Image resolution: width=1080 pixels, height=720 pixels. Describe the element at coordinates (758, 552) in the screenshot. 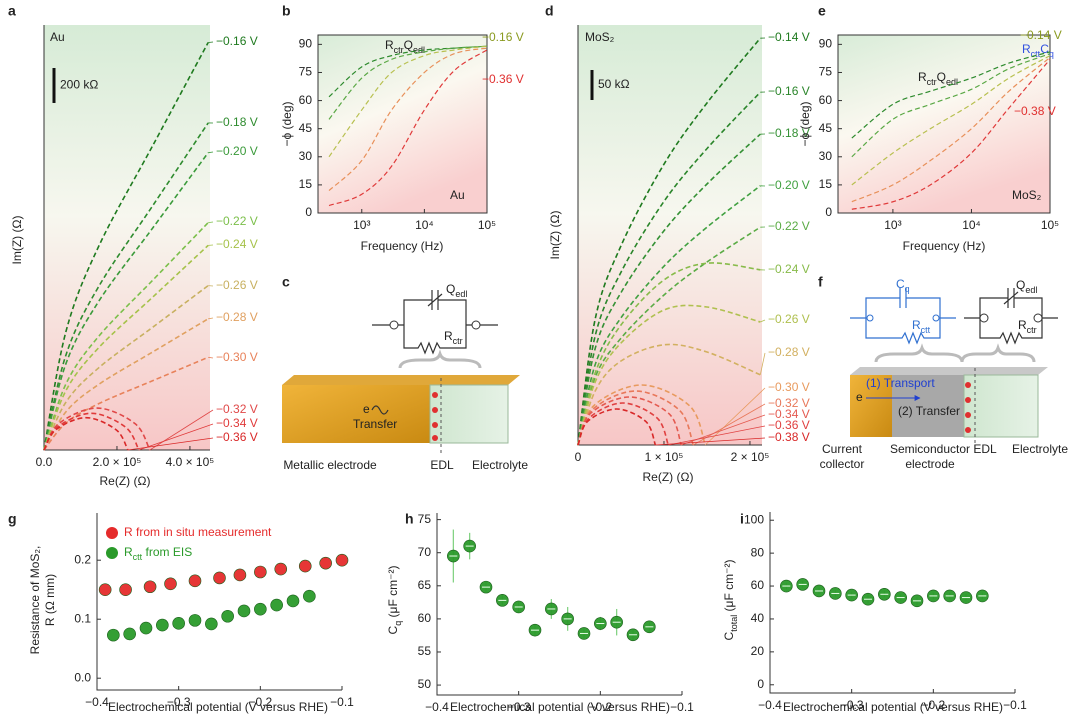

I see `y-tick-label: 80` at that location.